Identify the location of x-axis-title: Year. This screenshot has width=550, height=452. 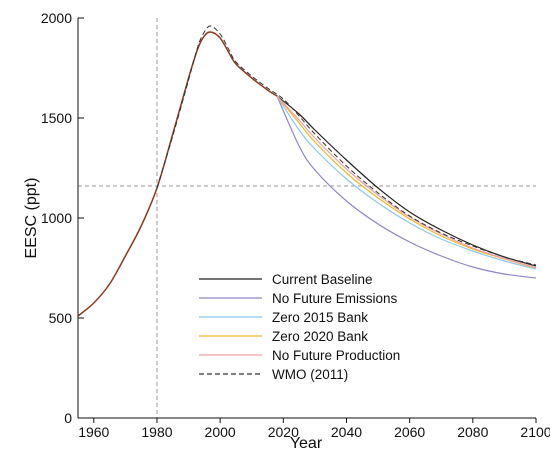
(306, 443).